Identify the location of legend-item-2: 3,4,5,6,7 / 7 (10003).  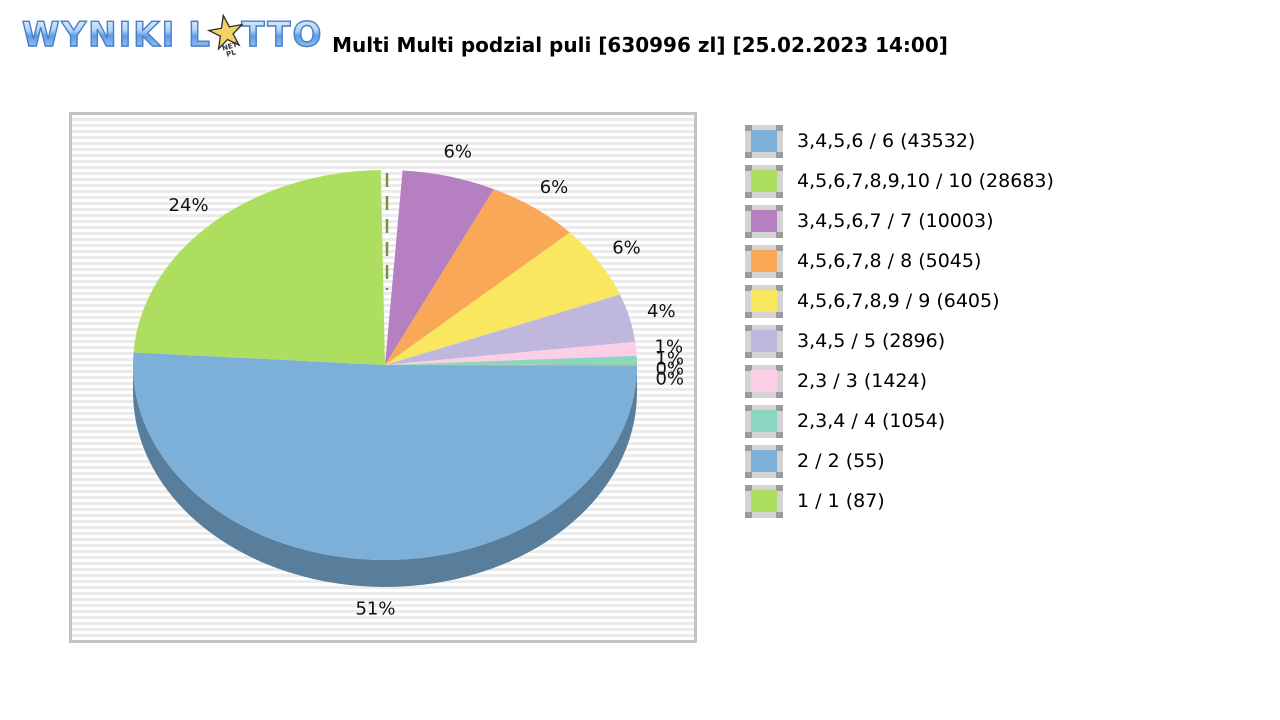
(899, 221).